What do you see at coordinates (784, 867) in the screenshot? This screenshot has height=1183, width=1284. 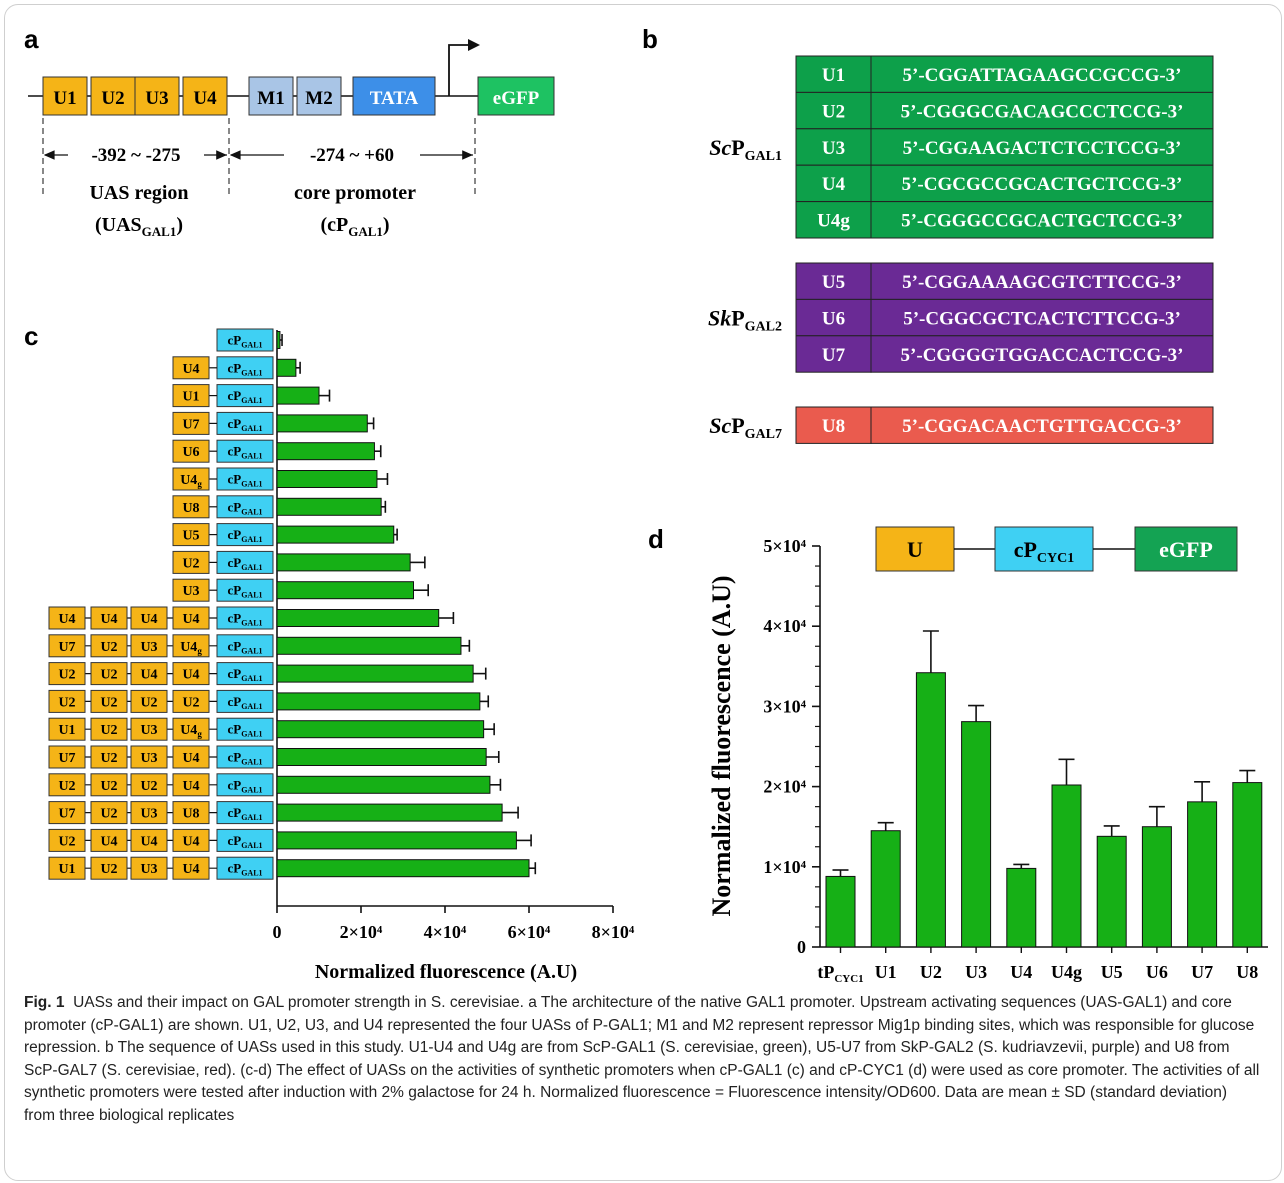 I see `d-y-tick-label: 1×10⁴` at bounding box center [784, 867].